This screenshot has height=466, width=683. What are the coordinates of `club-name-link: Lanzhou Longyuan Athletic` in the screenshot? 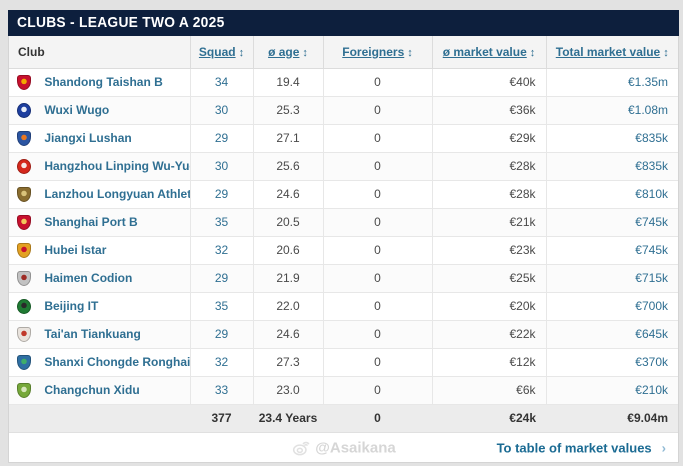 It's located at (117, 194).